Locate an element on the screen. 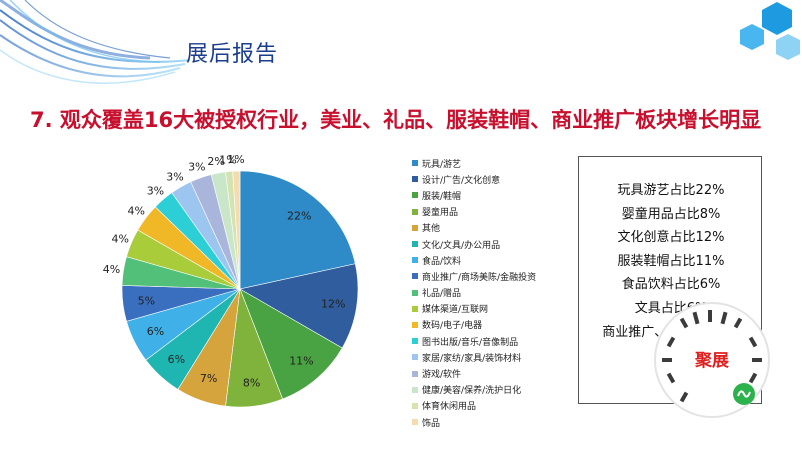  legend-label: 健康/美容/保养/洗护日化 is located at coordinates (472, 391).